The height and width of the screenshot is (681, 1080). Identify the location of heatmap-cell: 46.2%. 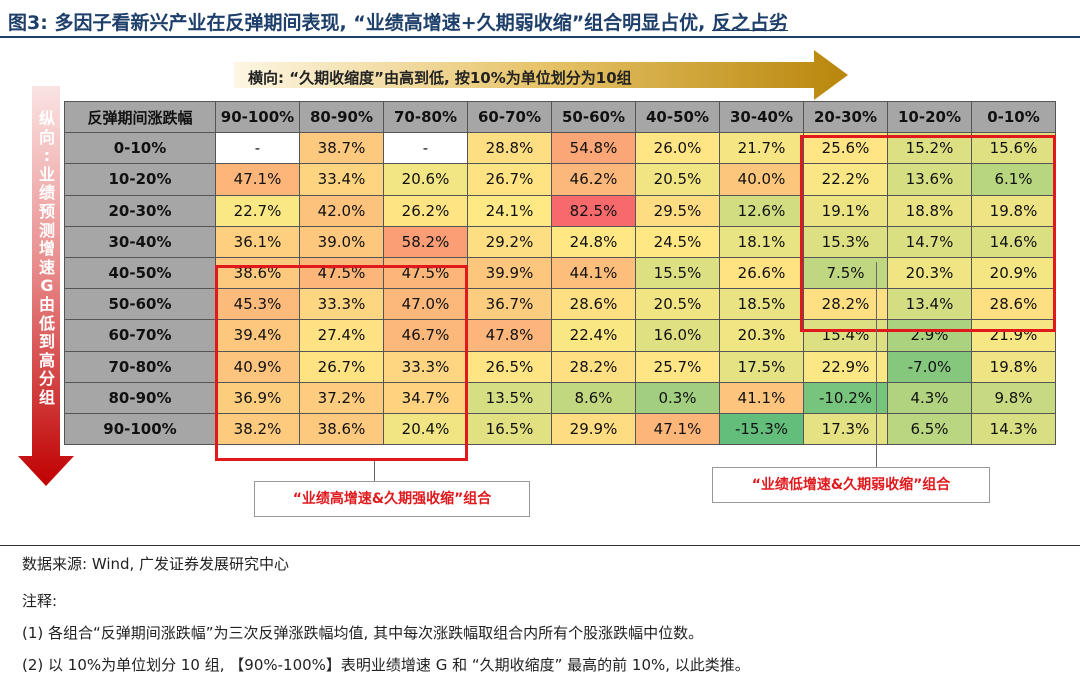
(593, 179).